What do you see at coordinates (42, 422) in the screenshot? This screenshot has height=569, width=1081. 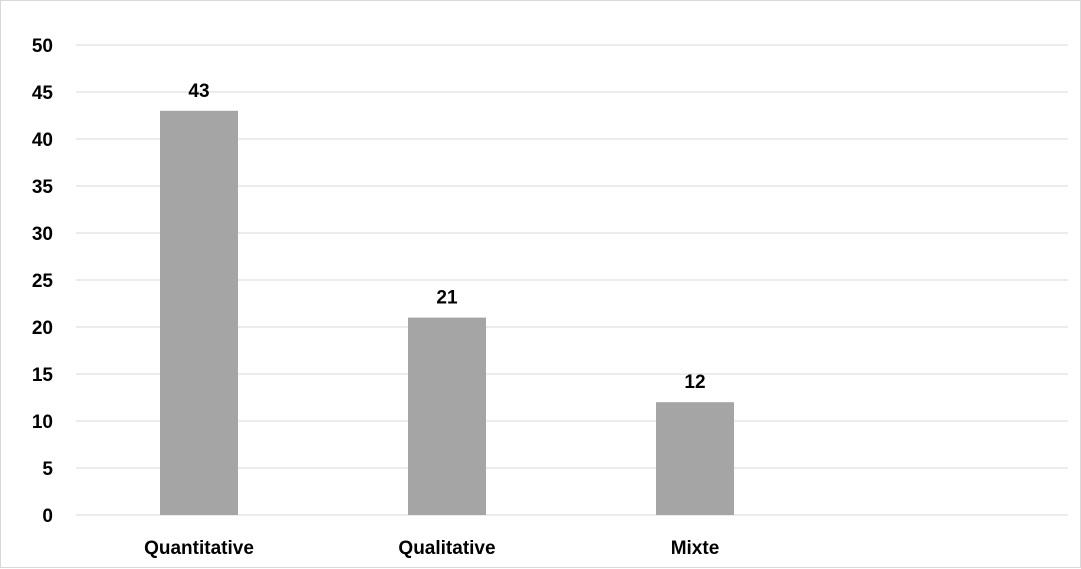 I see `y-tick-label: 10` at bounding box center [42, 422].